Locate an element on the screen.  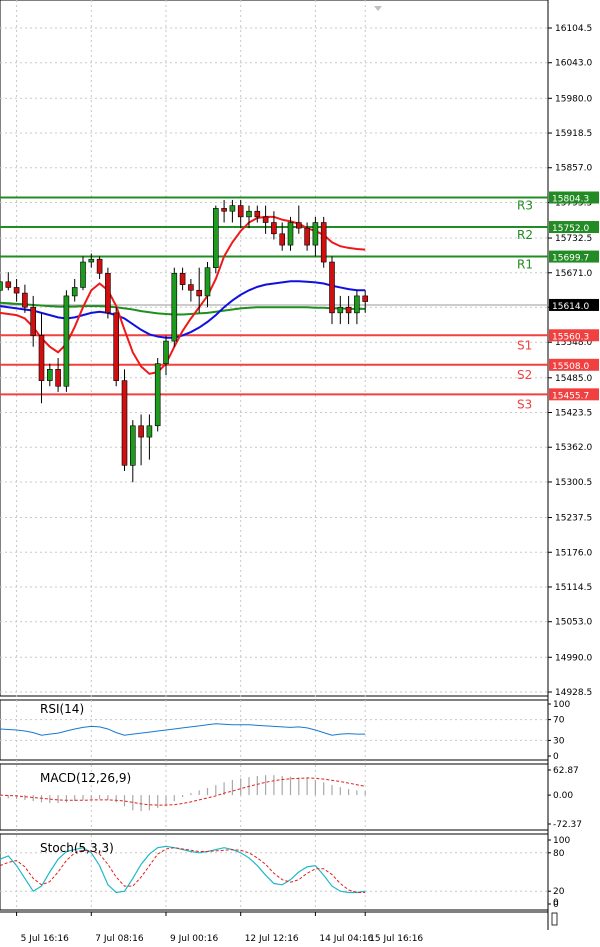
level-price-label-s1: 15560.3 is located at coordinates (570, 337).